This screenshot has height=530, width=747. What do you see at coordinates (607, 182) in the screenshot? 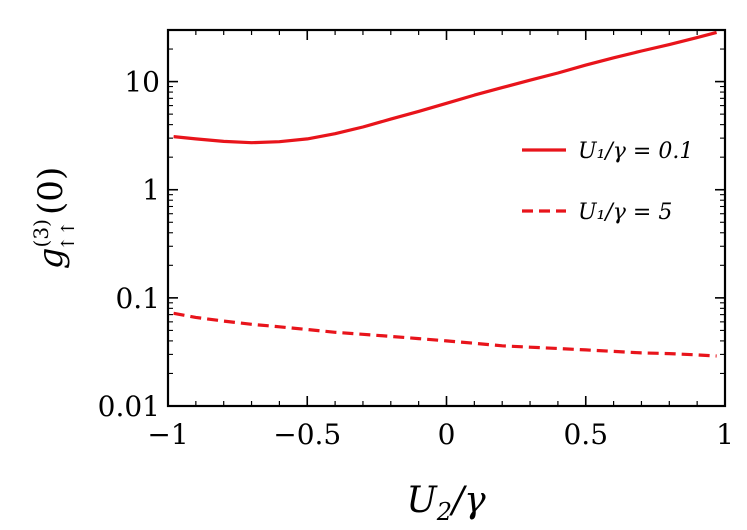
I see `legend: U₁/γ = 0.1 U₁/γ = 5` at bounding box center [607, 182].